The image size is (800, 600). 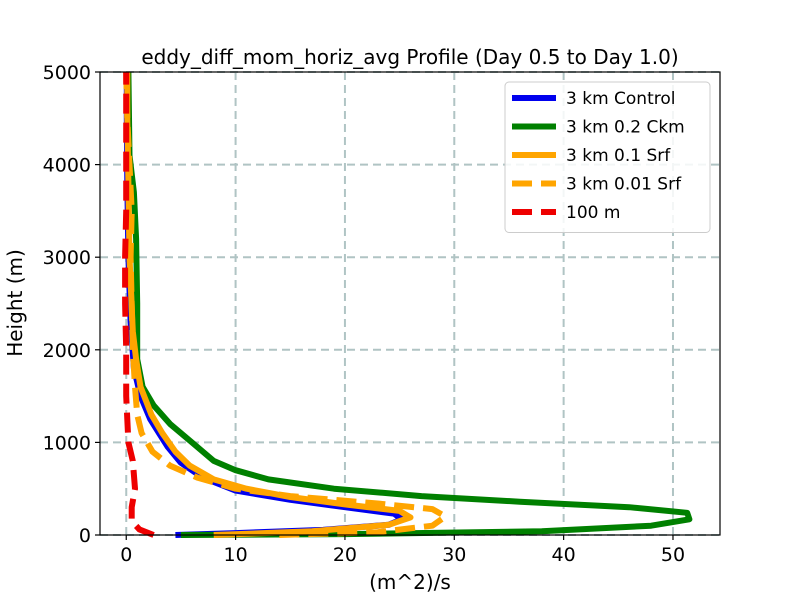 What do you see at coordinates (15, 303) in the screenshot?
I see `y-axis-label: Height (m)` at bounding box center [15, 303].